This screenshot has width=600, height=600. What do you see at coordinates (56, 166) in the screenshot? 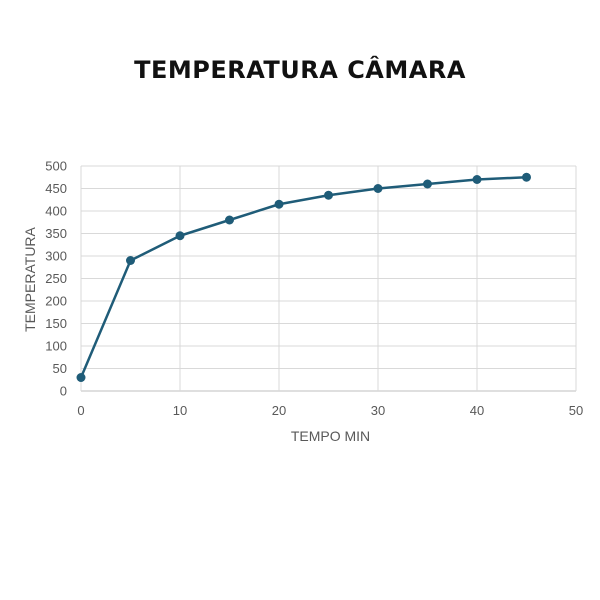
I see `y-tick-label: 500` at bounding box center [56, 166].